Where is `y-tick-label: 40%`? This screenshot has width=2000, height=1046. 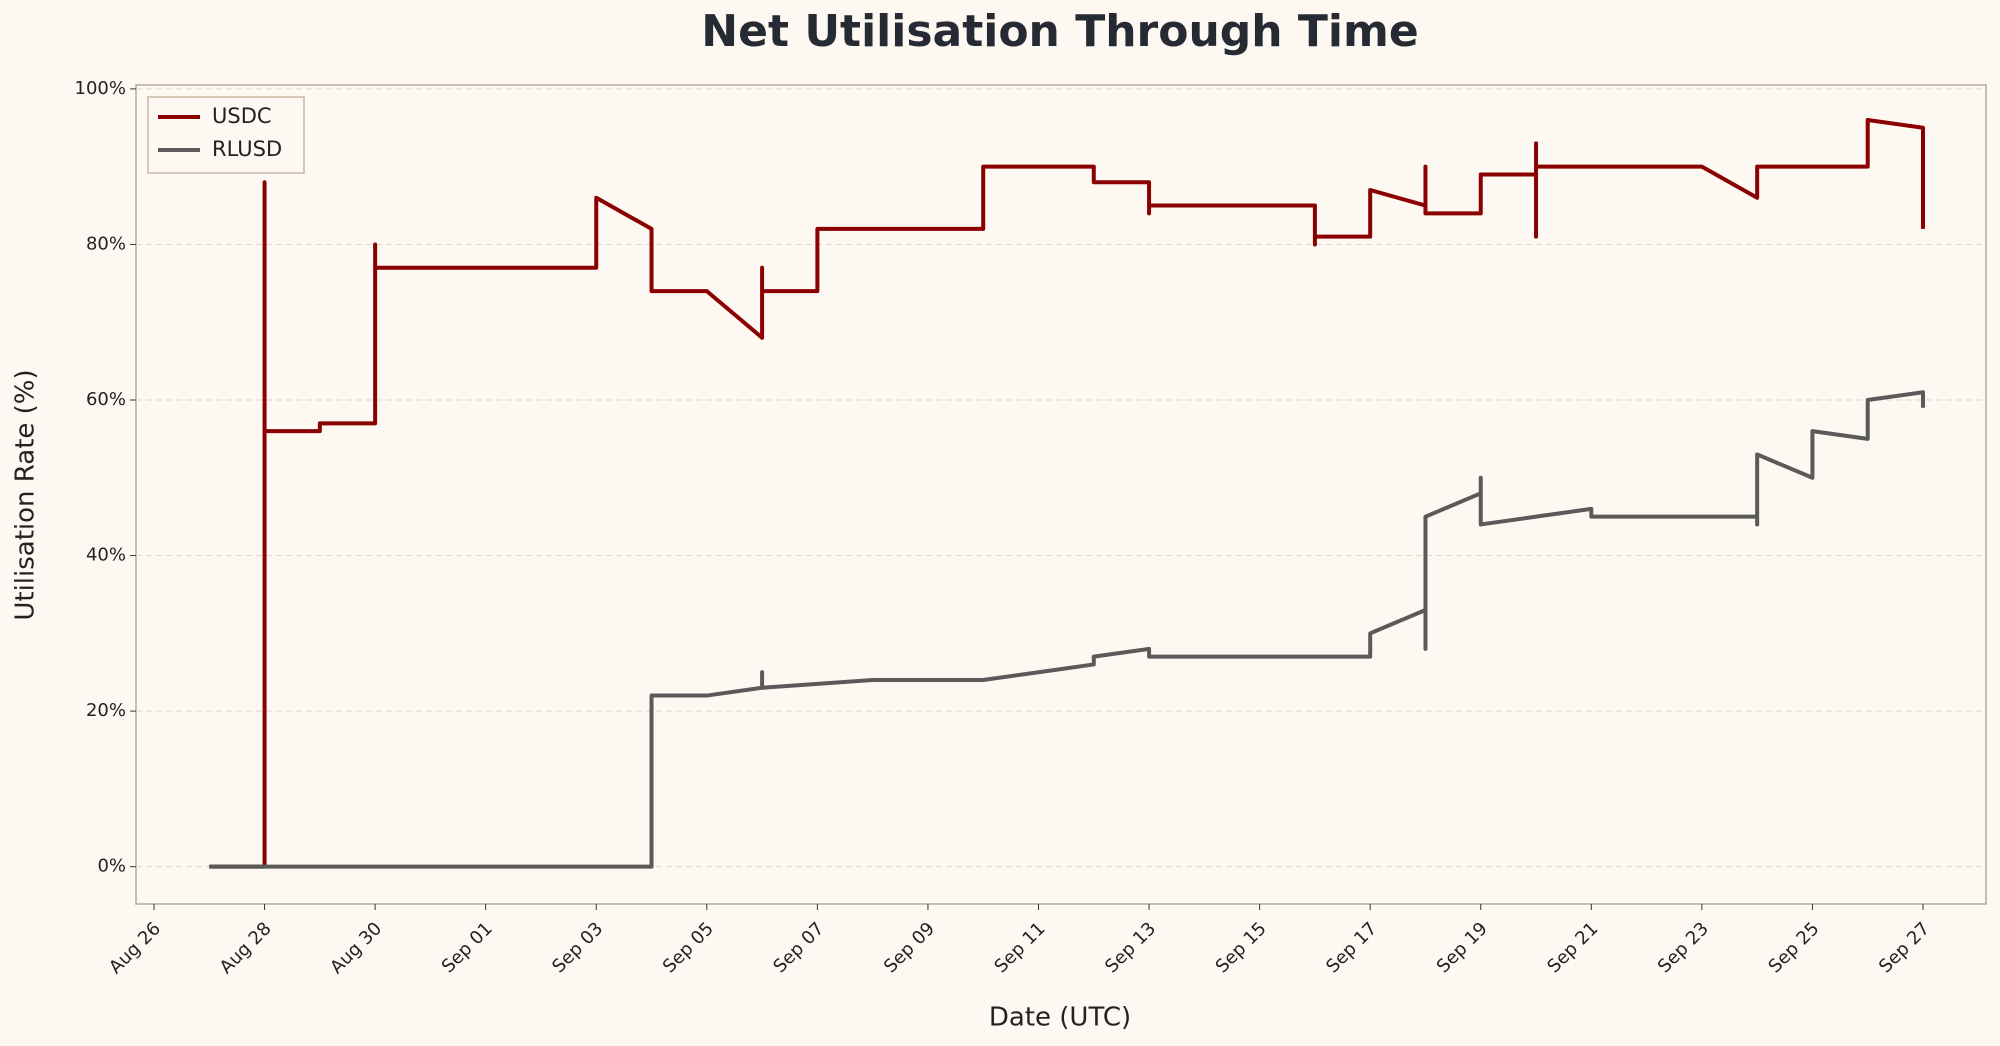 y-tick-label: 40% is located at coordinates (106, 555).